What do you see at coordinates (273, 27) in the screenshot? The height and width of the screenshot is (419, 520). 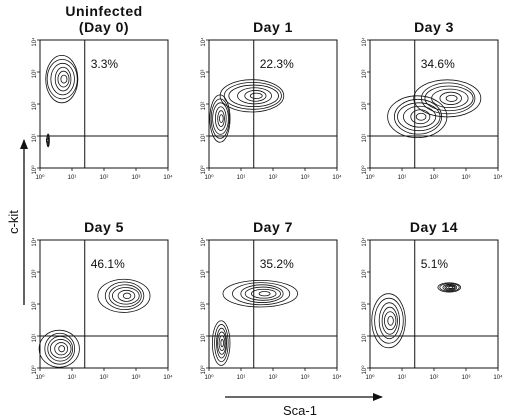 I see `panel-title: Day 1` at bounding box center [273, 27].